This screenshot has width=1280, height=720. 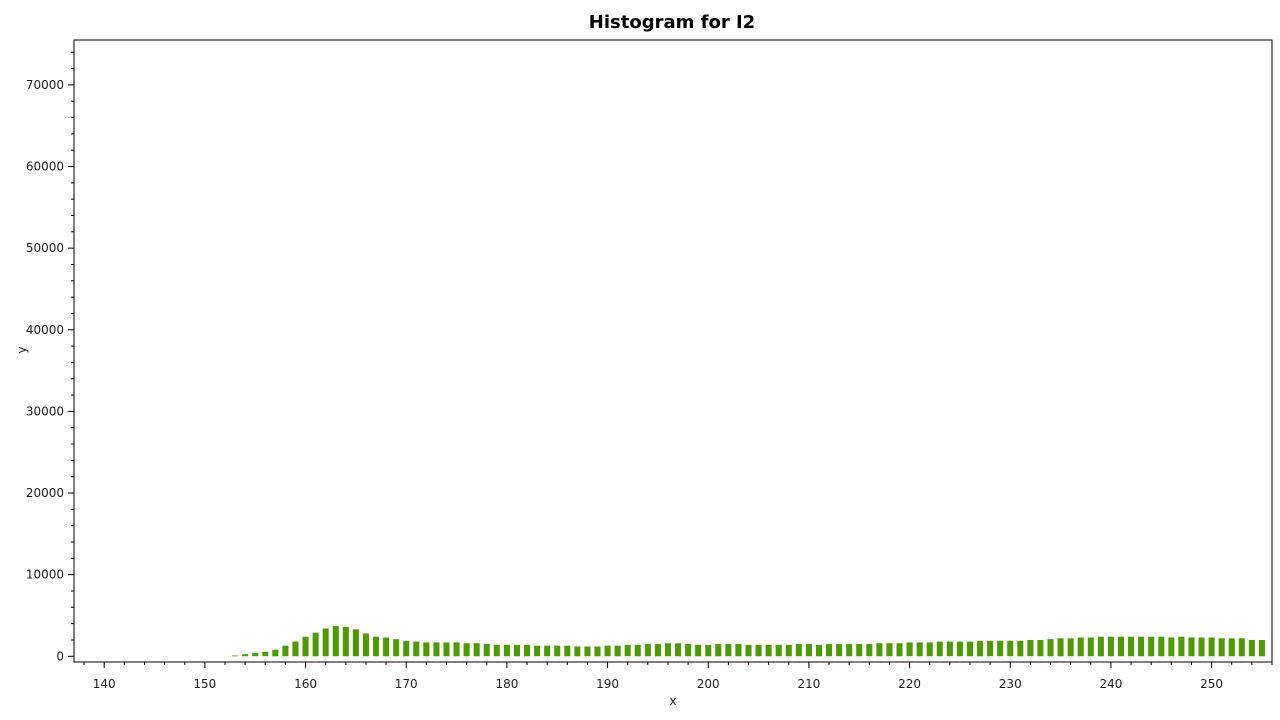 I want to click on bar-group, so click(x=748, y=641).